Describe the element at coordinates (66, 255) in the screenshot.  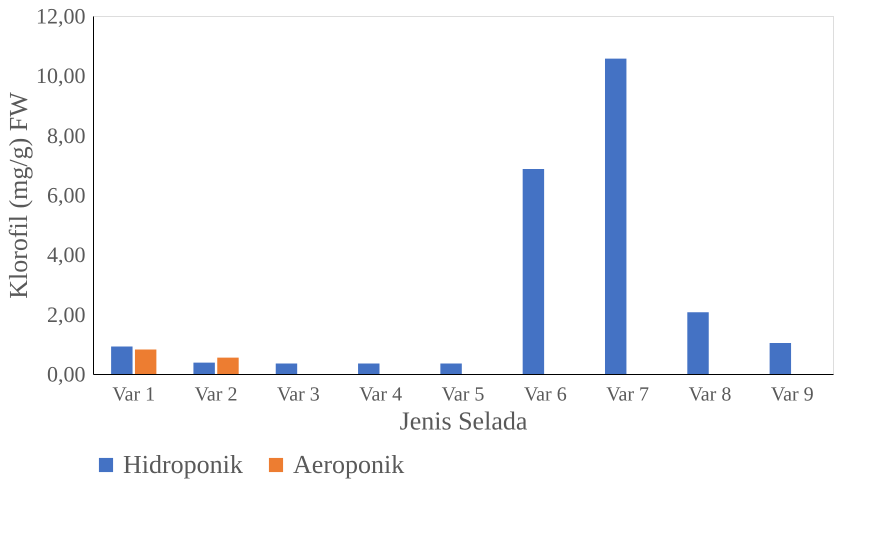
I see `y-tick-label: 4,00` at that location.